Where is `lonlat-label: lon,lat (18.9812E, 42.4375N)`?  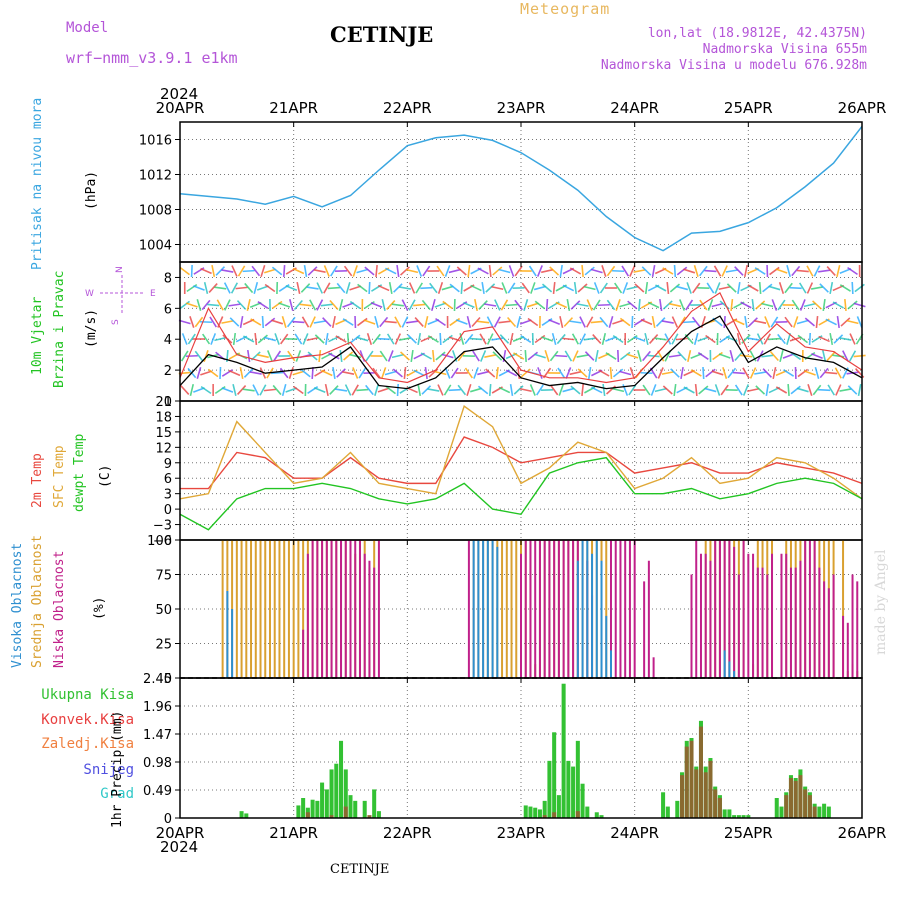 lonlat-label: lon,lat (18.9812E, 42.4375N) is located at coordinates (757, 33).